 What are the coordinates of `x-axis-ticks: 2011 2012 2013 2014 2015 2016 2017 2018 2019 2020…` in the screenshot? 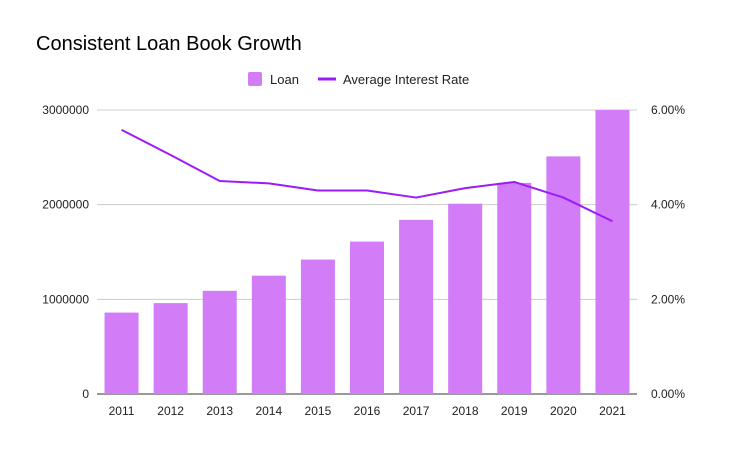 It's located at (367, 411).